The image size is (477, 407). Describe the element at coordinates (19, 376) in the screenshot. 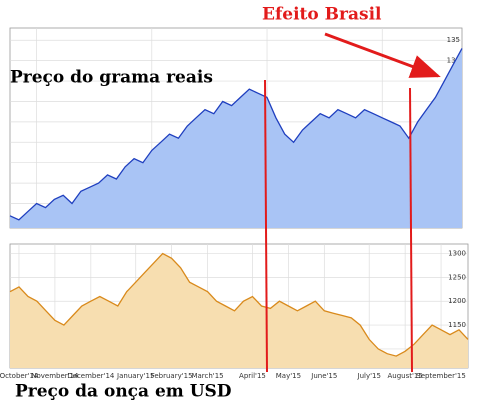

I see `x-tick-label: October'14` at that location.